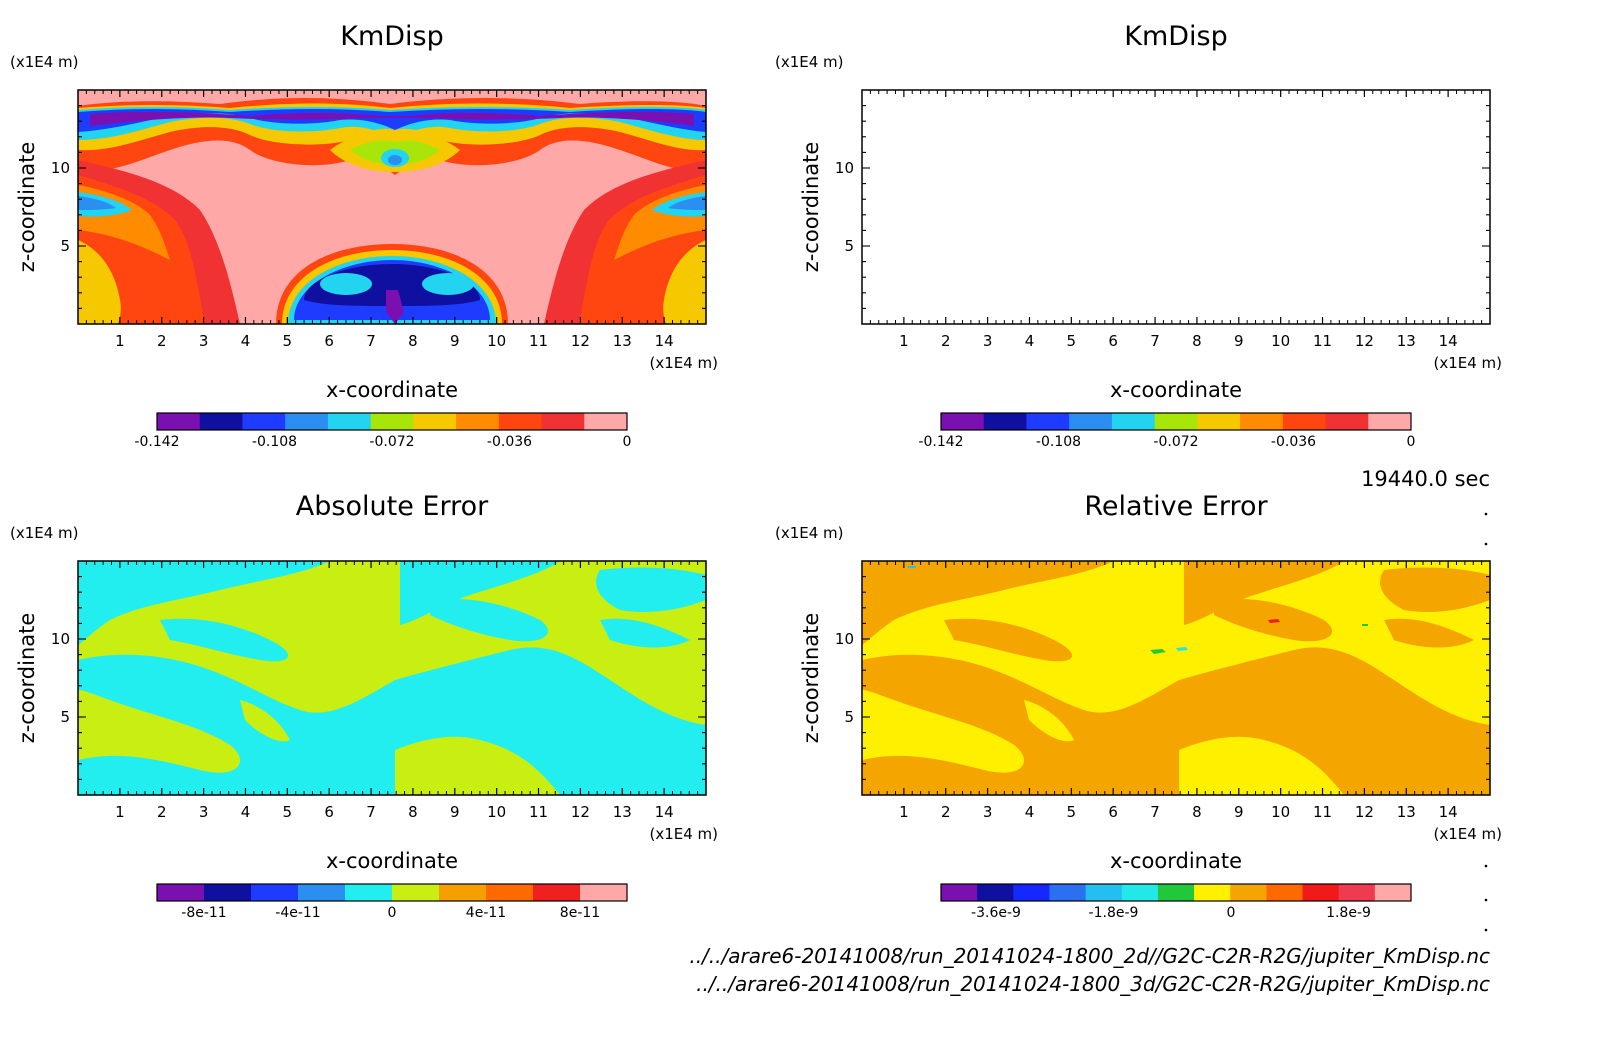 The height and width of the screenshot is (1054, 1604). Describe the element at coordinates (1166, 431) in the screenshot. I see `colorbar: -0.142 -0.108 -0.072 -0.036 0` at that location.